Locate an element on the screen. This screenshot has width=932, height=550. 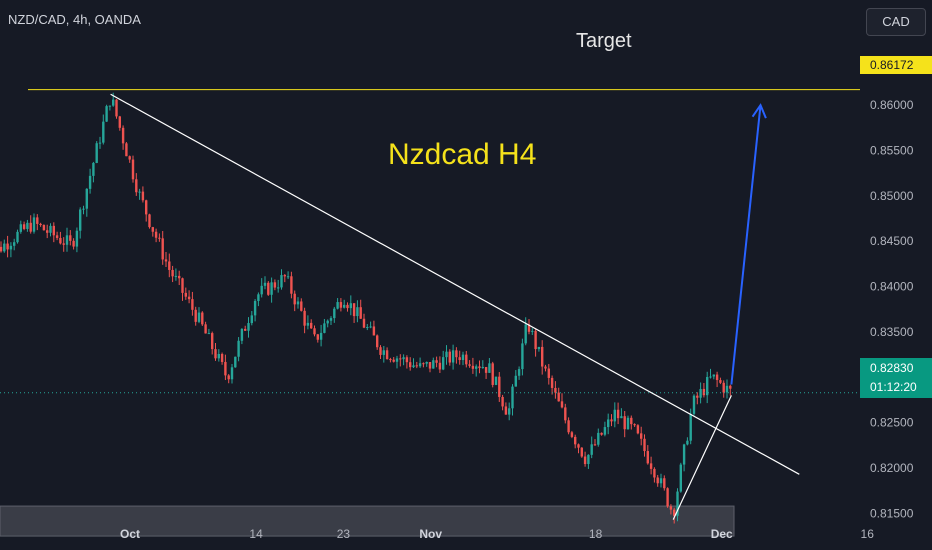
title-annotation: Nzdcad H4 is located at coordinates (462, 154).